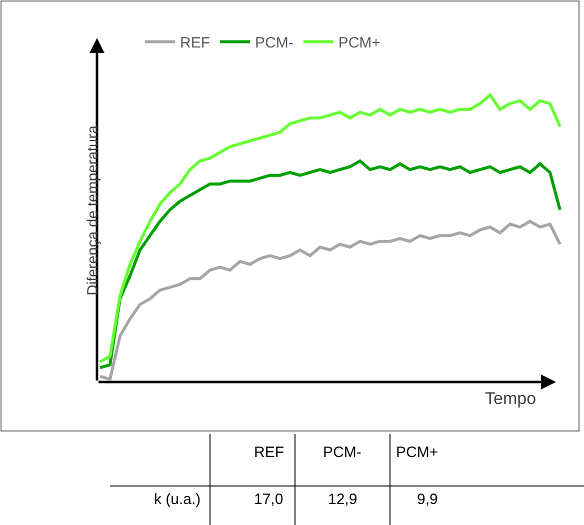  What do you see at coordinates (195, 43) in the screenshot?
I see `legend-label: REF` at bounding box center [195, 43].